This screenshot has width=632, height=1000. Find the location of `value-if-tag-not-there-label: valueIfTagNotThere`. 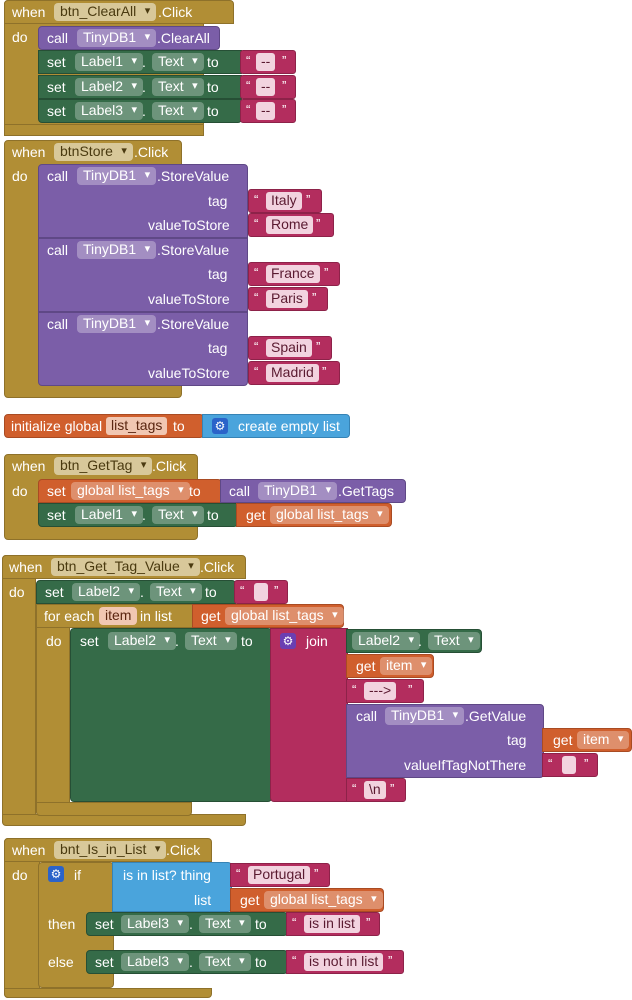

value-if-tag-not-there-label: valueIfTagNotThere is located at coordinates (465, 765).